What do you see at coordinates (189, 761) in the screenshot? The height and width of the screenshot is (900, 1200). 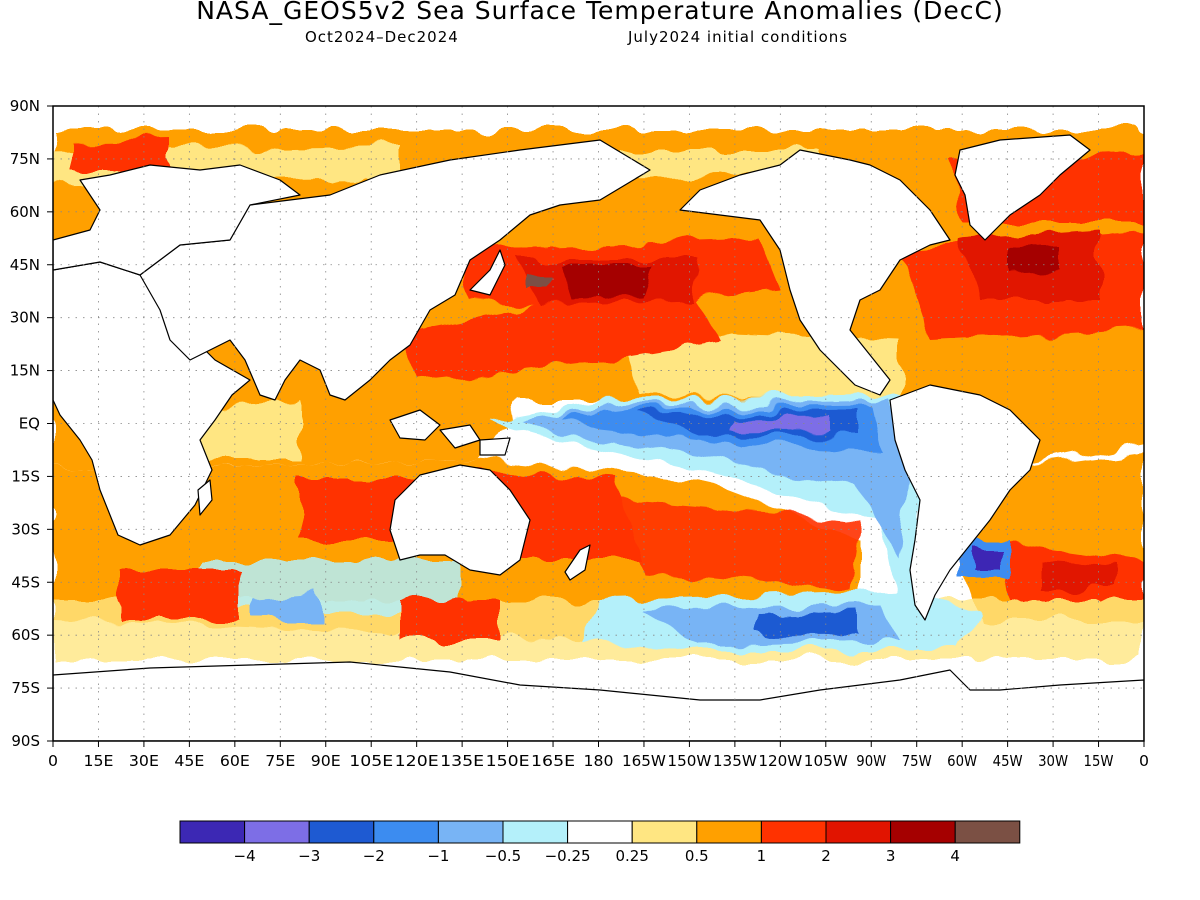 I see `longitude-tick-label: 45E` at bounding box center [189, 761].